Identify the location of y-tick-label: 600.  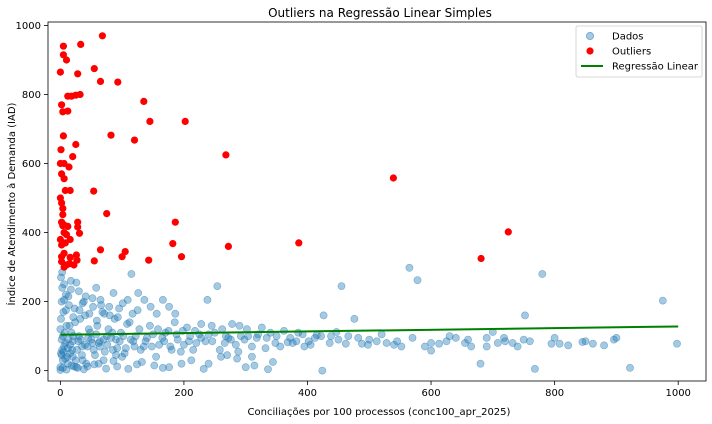
(31, 164).